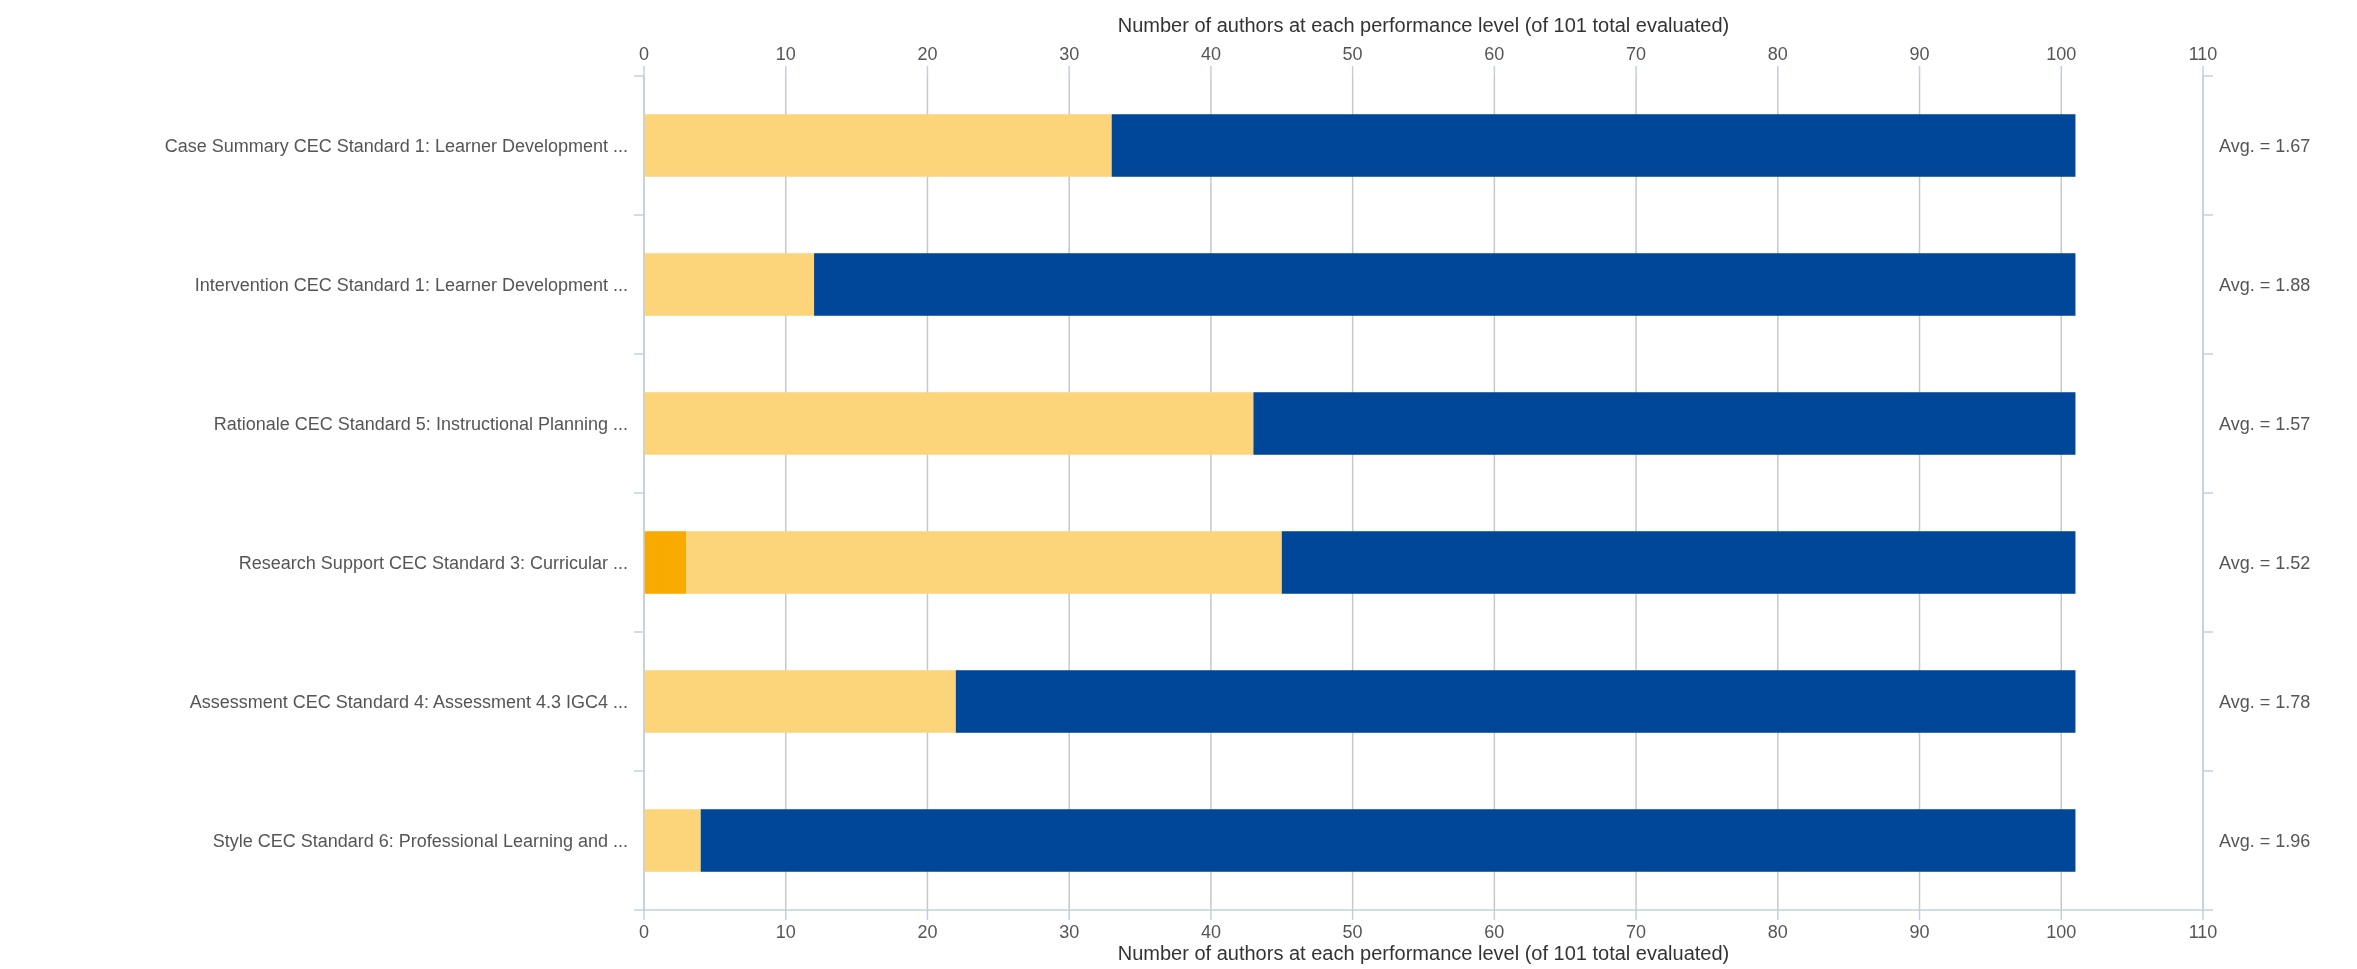  What do you see at coordinates (1777, 932) in the screenshot?
I see `x-tick-label: 80` at bounding box center [1777, 932].